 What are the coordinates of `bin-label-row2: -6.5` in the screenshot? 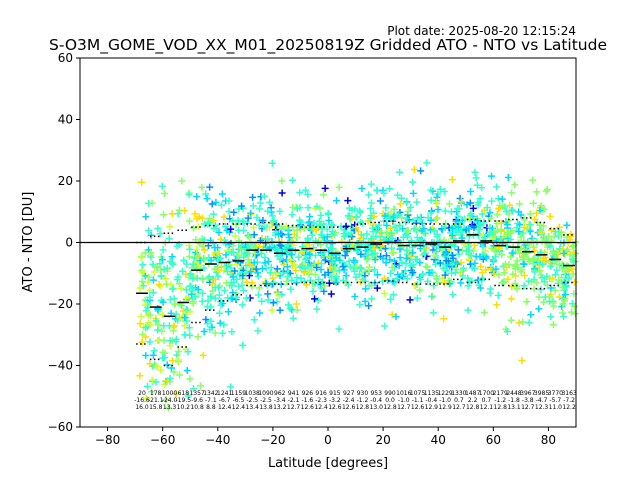 It's located at (239, 400).